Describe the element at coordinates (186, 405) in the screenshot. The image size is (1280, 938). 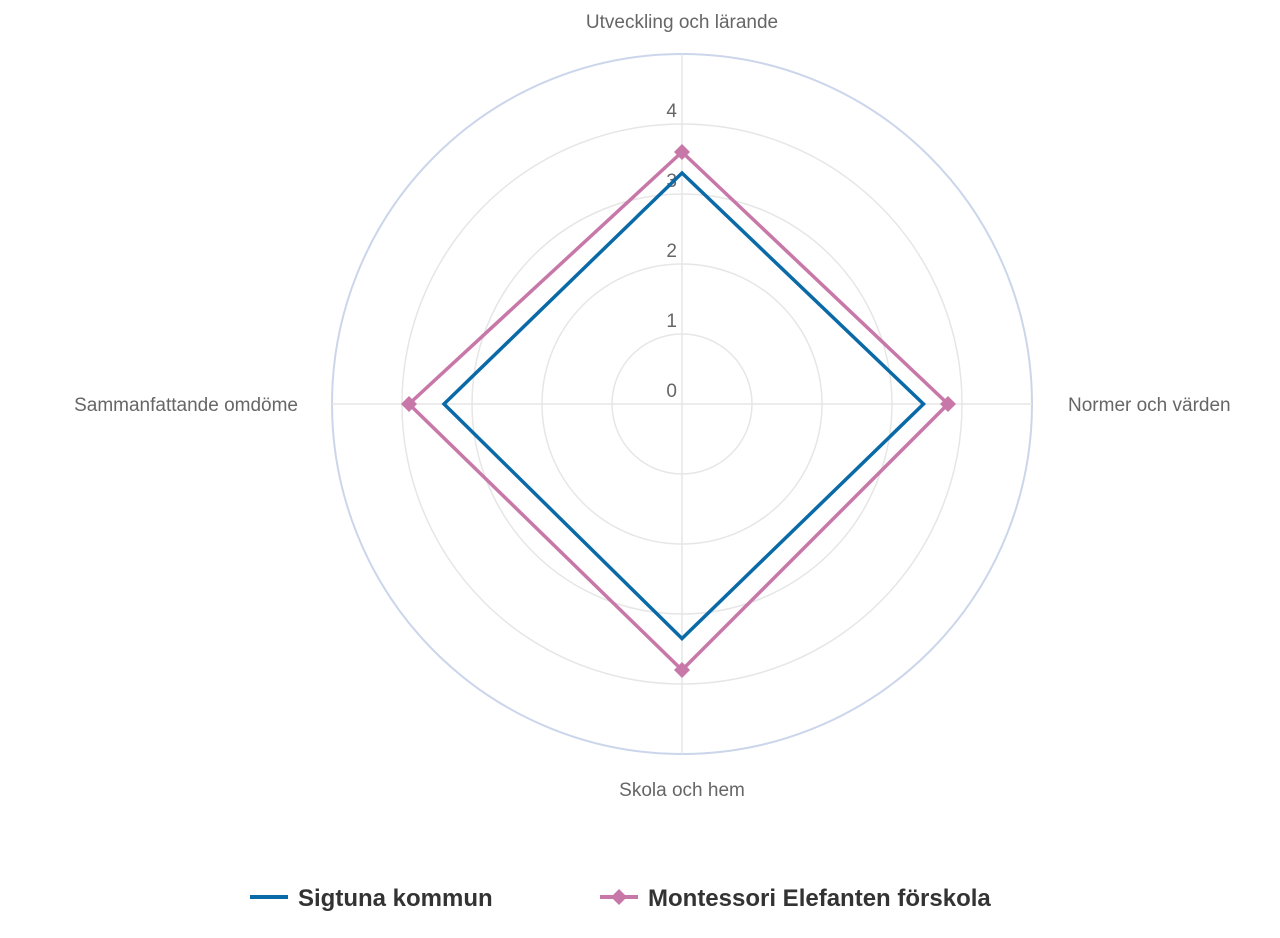
I see `category-label: Sammanfattande omdöme` at that location.